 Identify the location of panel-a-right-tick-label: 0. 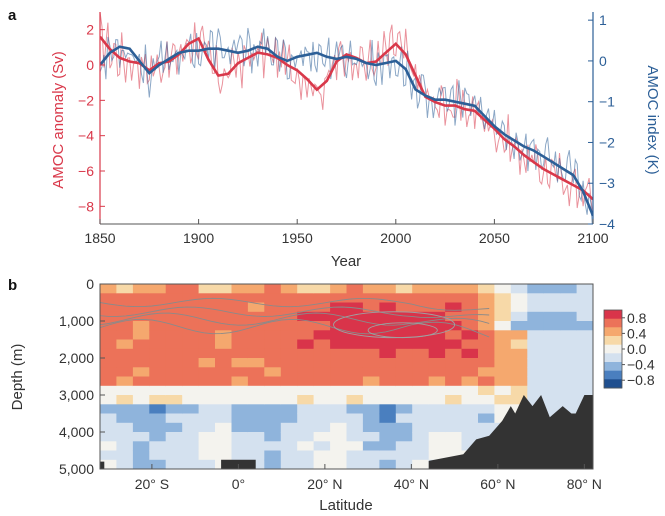
(603, 61).